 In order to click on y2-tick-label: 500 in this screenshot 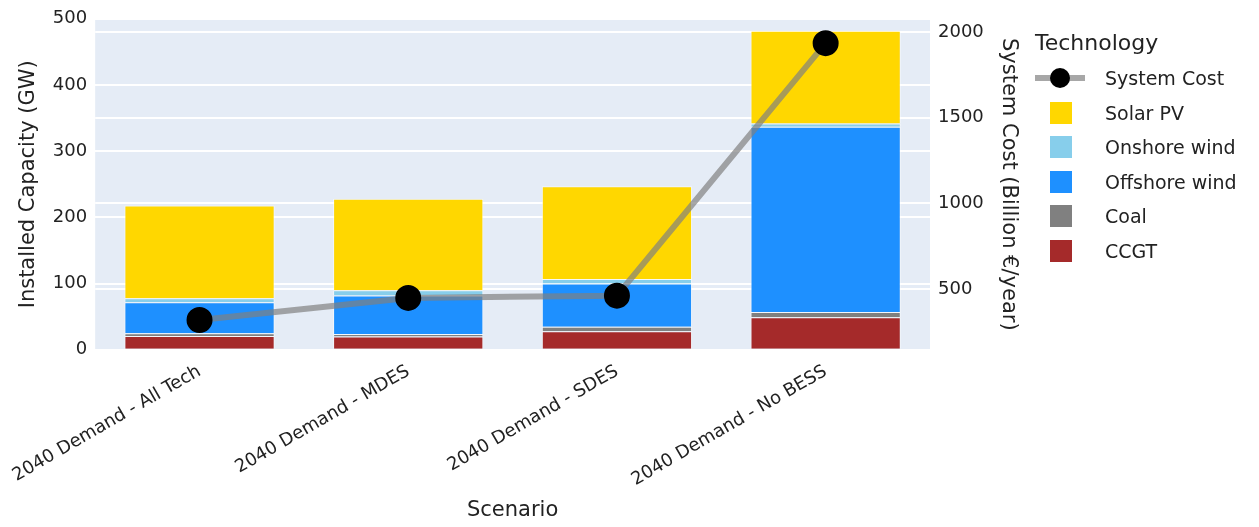, I will do `click(955, 287)`.